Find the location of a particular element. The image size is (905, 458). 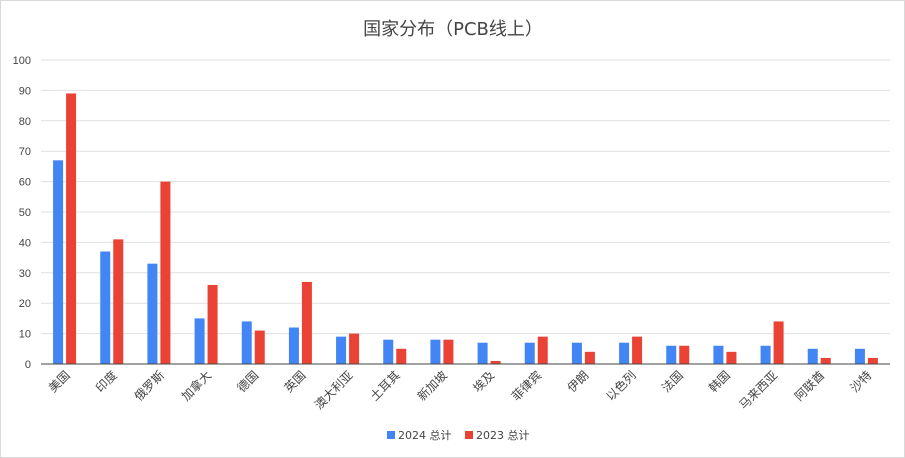

y-tick-label: 10 is located at coordinates (25, 335).